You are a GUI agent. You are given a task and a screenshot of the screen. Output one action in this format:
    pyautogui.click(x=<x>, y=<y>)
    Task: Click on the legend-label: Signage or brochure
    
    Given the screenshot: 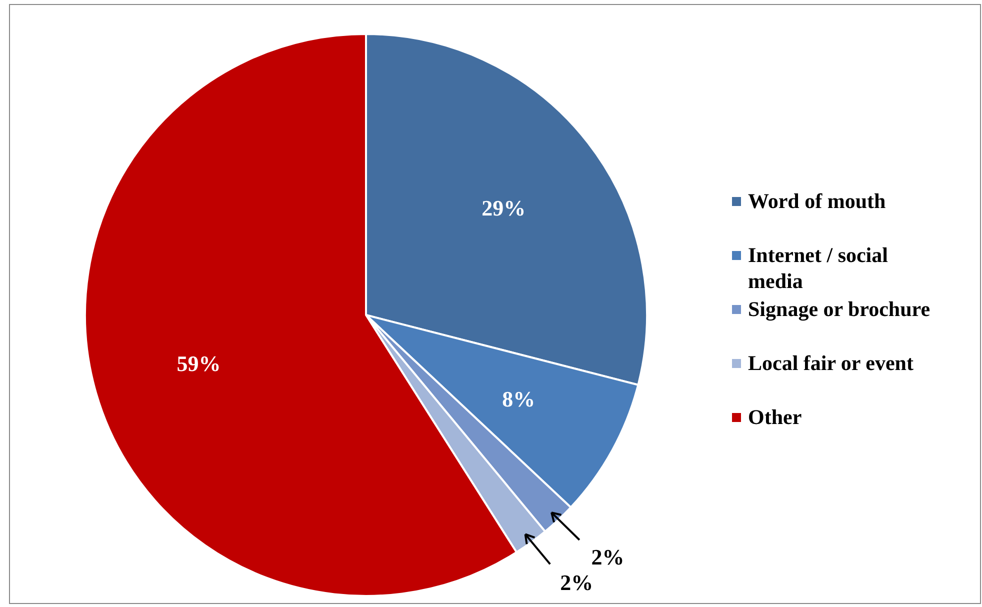 What is the action you would take?
    pyautogui.click(x=839, y=309)
    